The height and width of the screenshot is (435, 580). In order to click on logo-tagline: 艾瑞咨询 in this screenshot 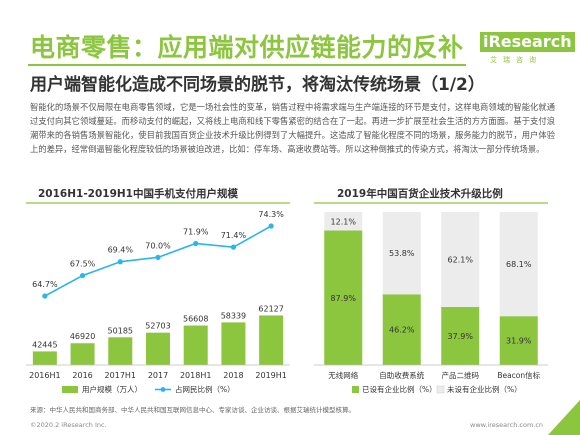, I will do `click(516, 60)`.